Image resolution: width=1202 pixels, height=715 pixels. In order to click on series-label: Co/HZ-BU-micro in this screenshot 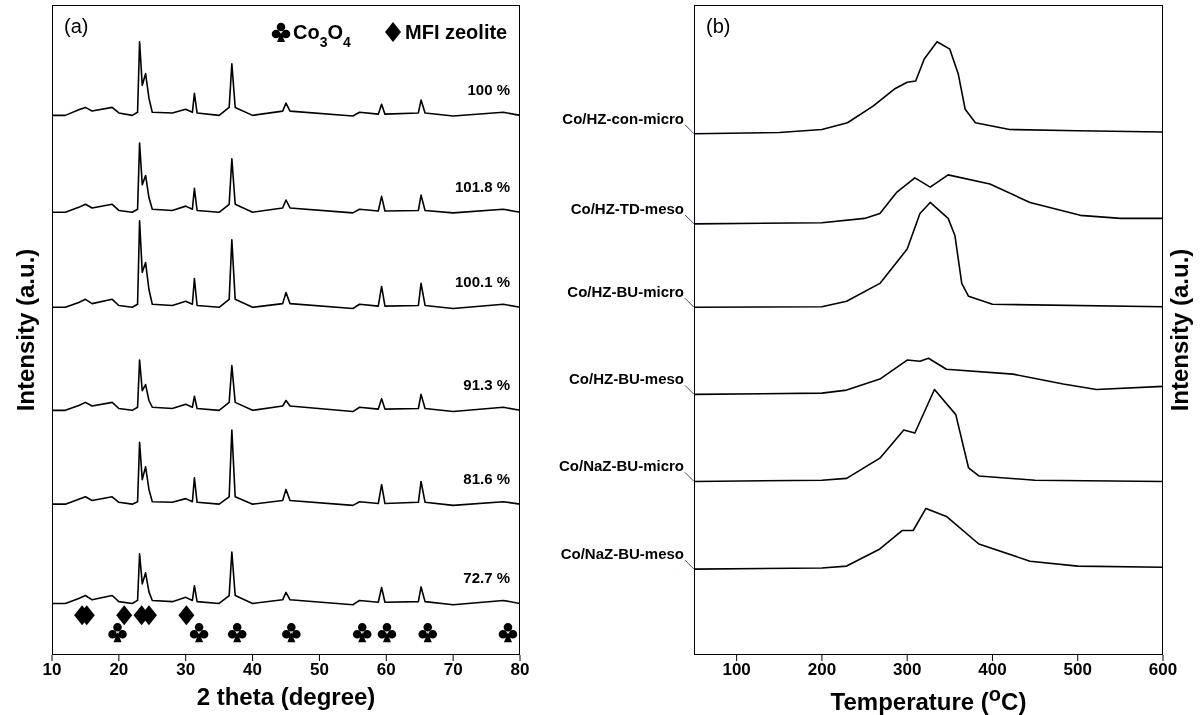, I will do `click(625, 291)`.